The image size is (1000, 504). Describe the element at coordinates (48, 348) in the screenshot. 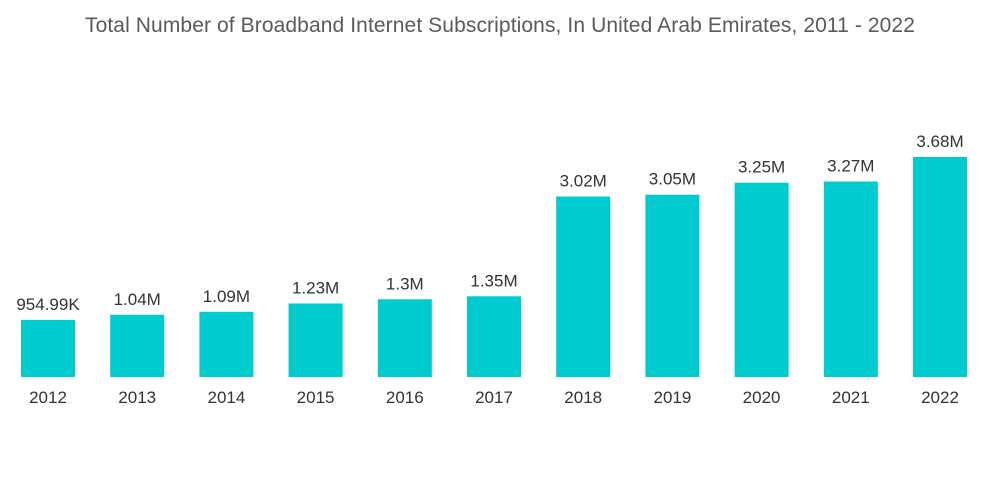

I see `bar-2012` at that location.